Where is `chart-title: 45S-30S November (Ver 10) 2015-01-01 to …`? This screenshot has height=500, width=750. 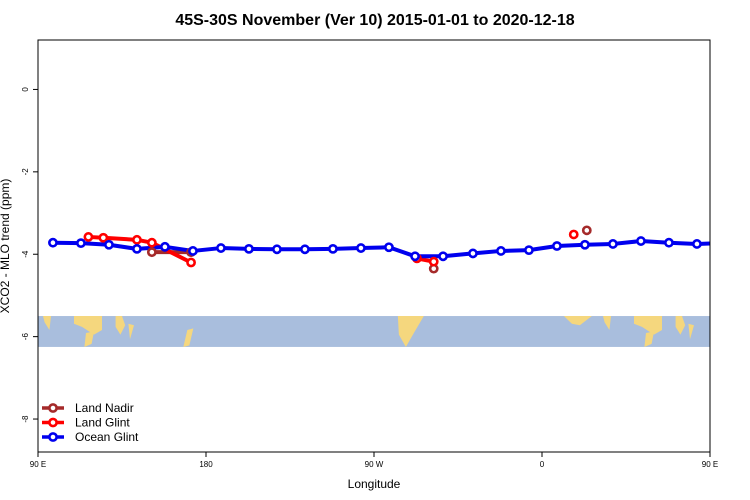
chart-title: 45S-30S November (Ver 10) 2015-01-01 to … is located at coordinates (374, 20).